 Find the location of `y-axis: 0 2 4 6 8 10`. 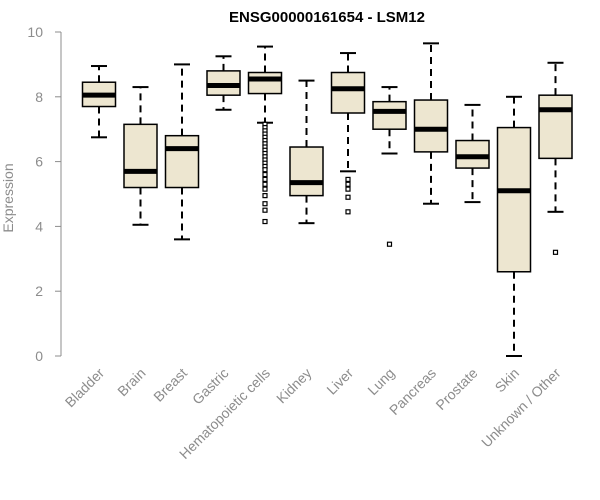

y-axis: 0 2 4 6 8 10 is located at coordinates (44, 194).